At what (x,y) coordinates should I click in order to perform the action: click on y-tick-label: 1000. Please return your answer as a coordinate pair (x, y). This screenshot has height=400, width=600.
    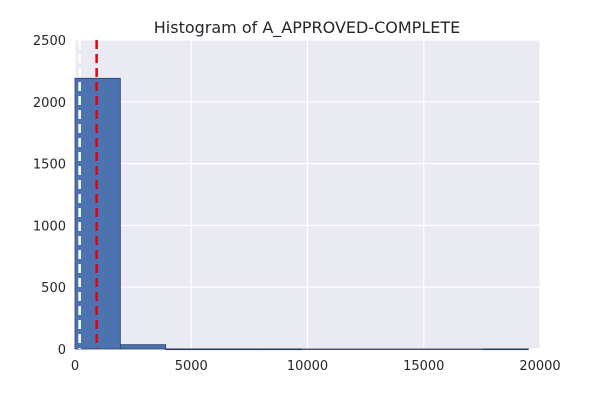
    Looking at the image, I should click on (49, 226).